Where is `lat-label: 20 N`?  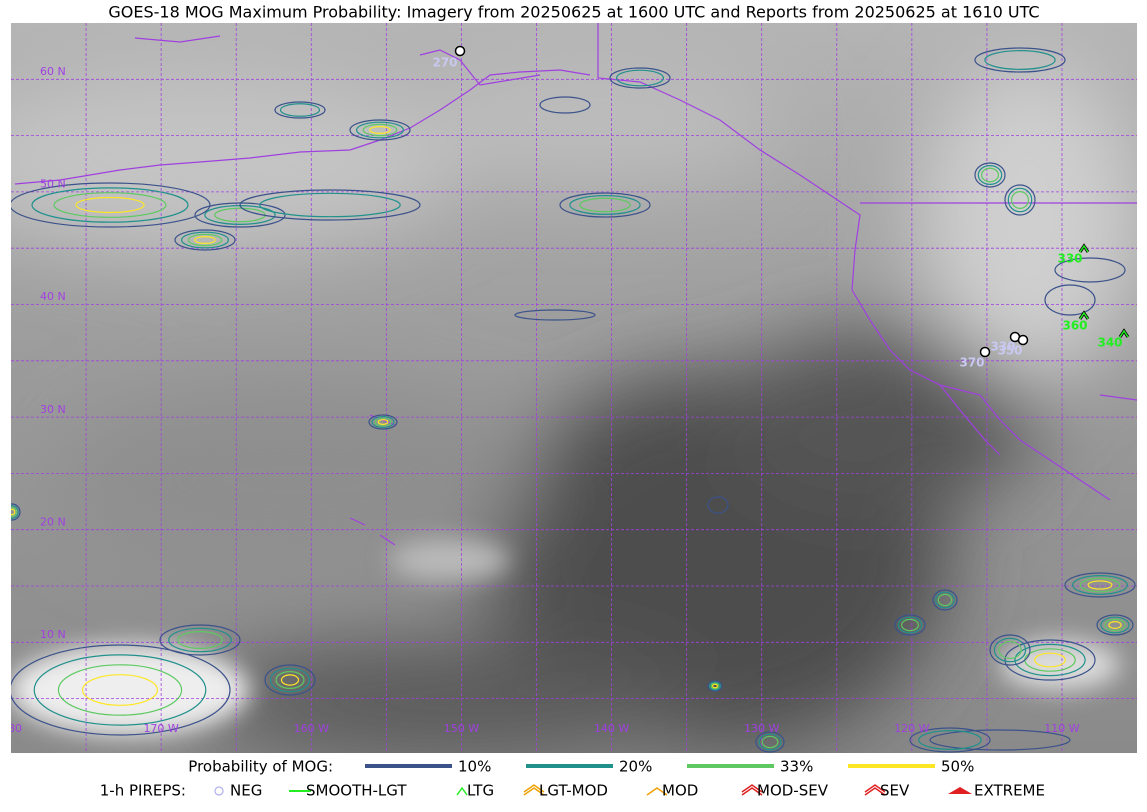
lat-label: 20 N is located at coordinates (53, 521).